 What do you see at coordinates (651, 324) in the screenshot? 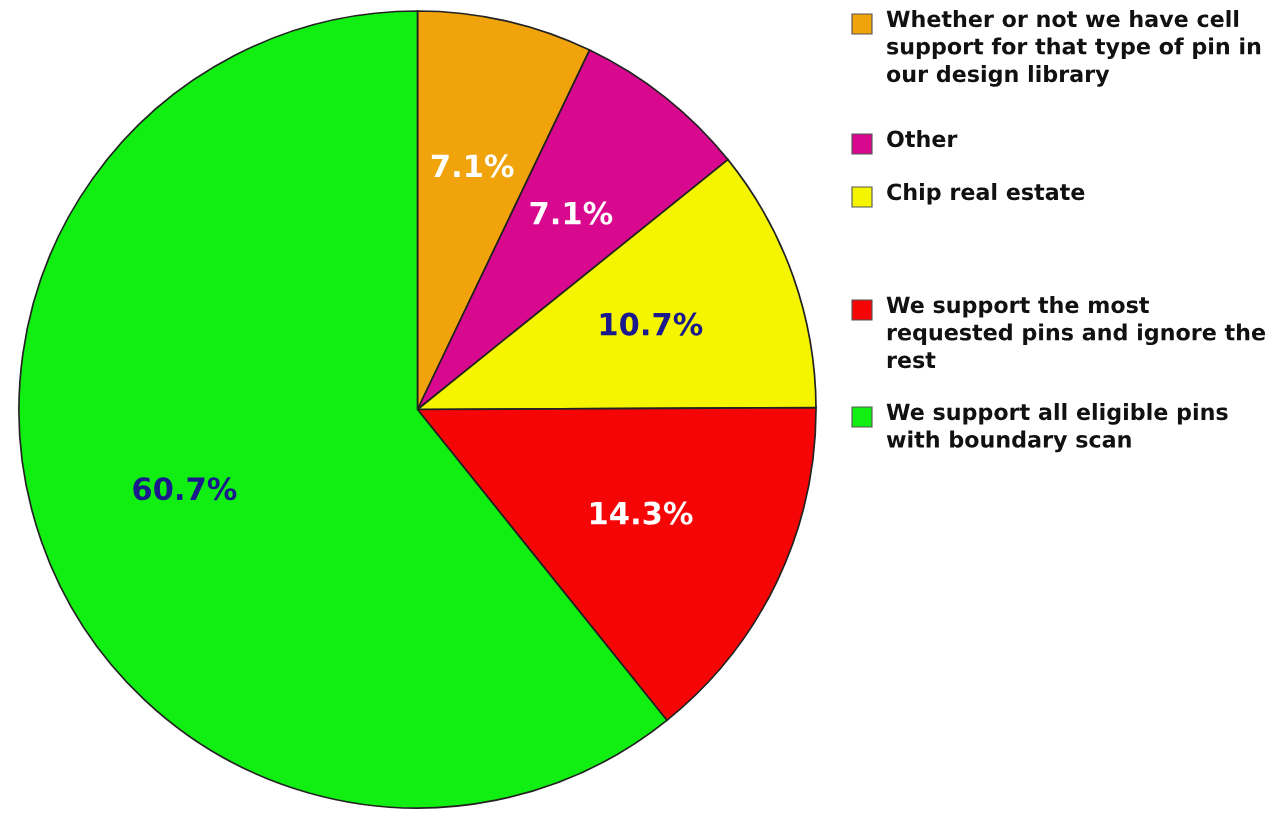
I see `data-label: 10.7%` at bounding box center [651, 324].